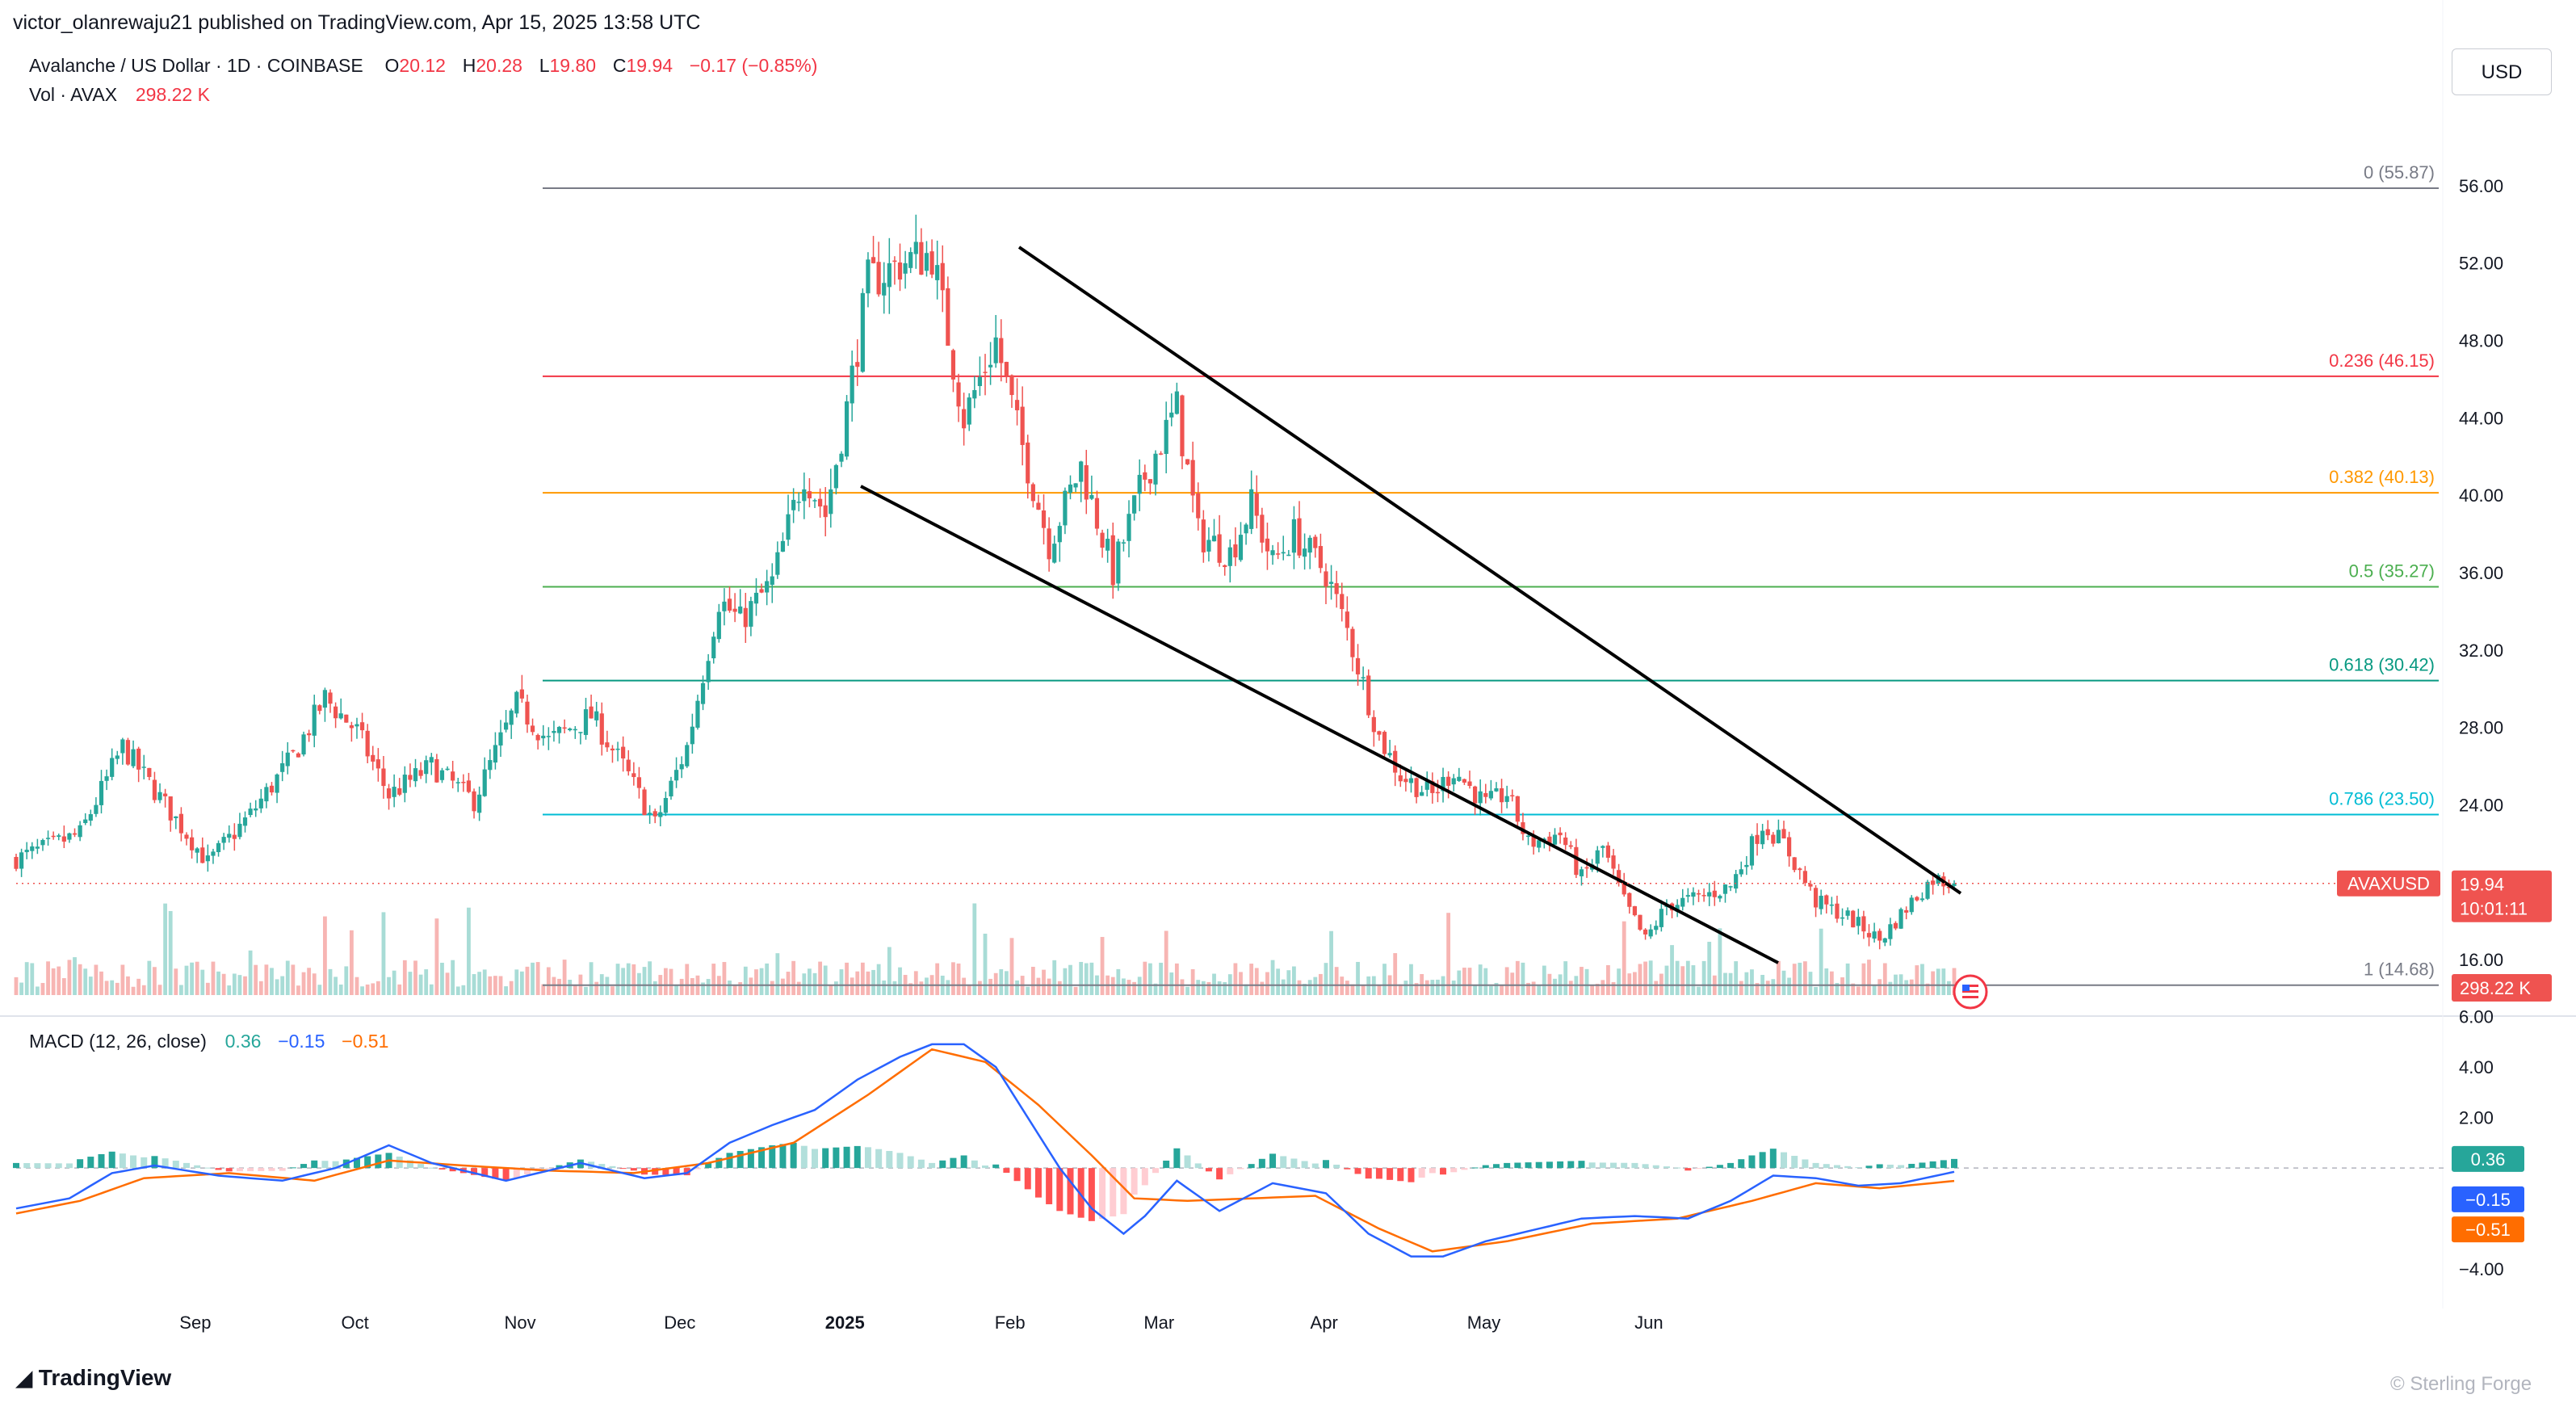  Describe the element at coordinates (2502, 72) in the screenshot. I see `currency-button: USD` at that location.